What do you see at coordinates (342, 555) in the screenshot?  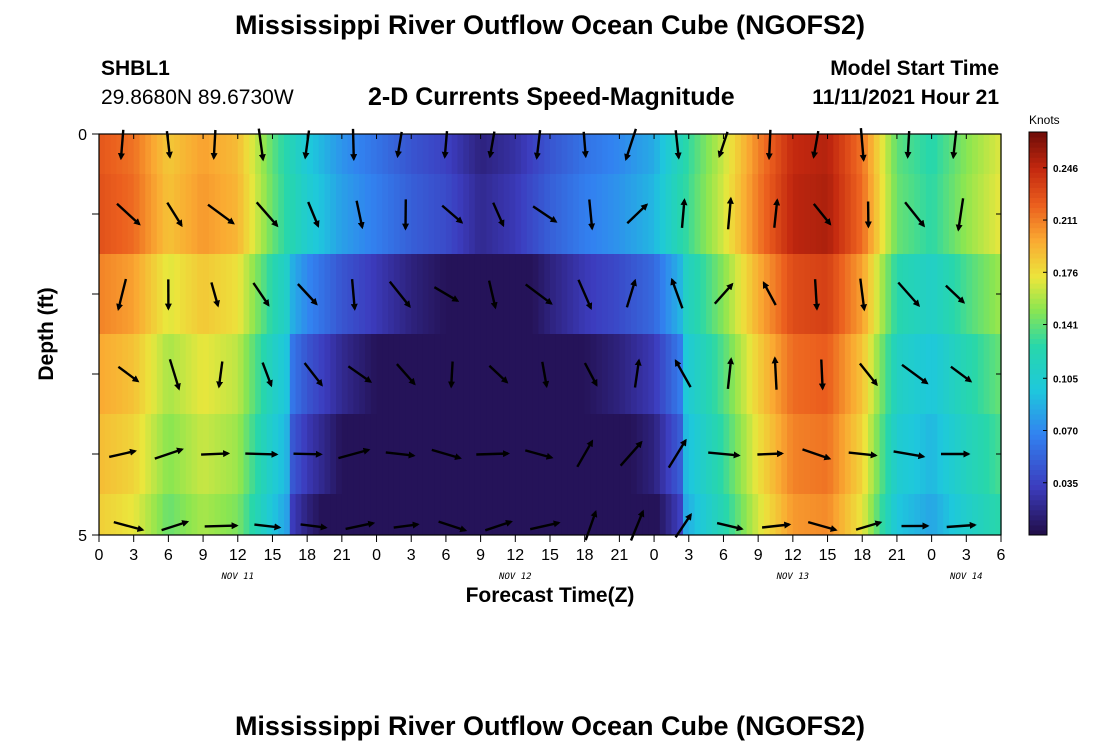 I see `x-tick-label: 21` at bounding box center [342, 555].